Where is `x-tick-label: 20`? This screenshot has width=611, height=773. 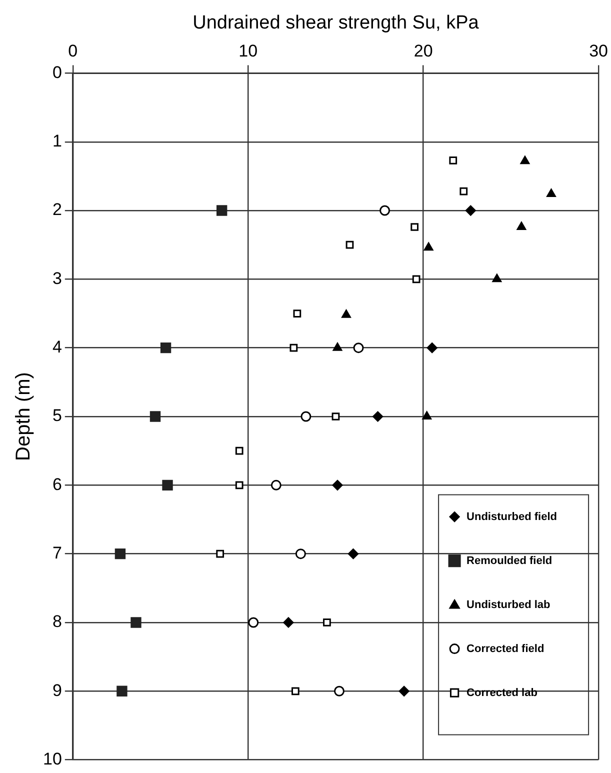
x-tick-label: 20 is located at coordinates (423, 51).